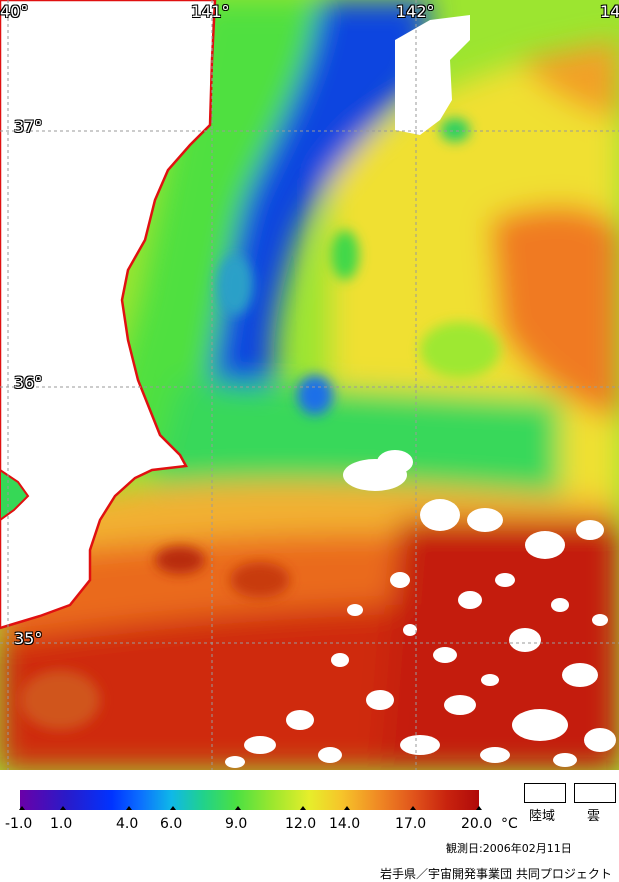 This screenshot has width=619, height=882. Describe the element at coordinates (171, 824) in the screenshot. I see `tick-label: 6.0` at that location.